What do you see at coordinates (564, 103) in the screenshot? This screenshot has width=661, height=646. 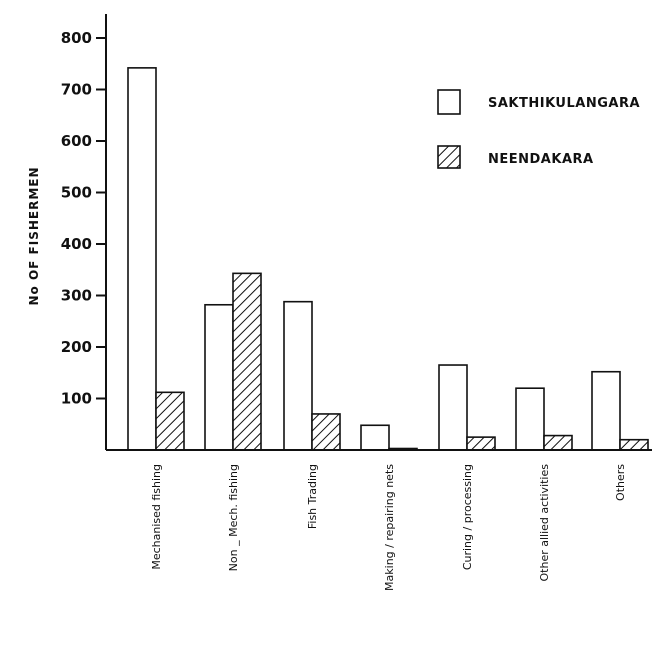 I see `legend-label-sakthikulangara: SAKTHIKULANGARA` at bounding box center [564, 103].